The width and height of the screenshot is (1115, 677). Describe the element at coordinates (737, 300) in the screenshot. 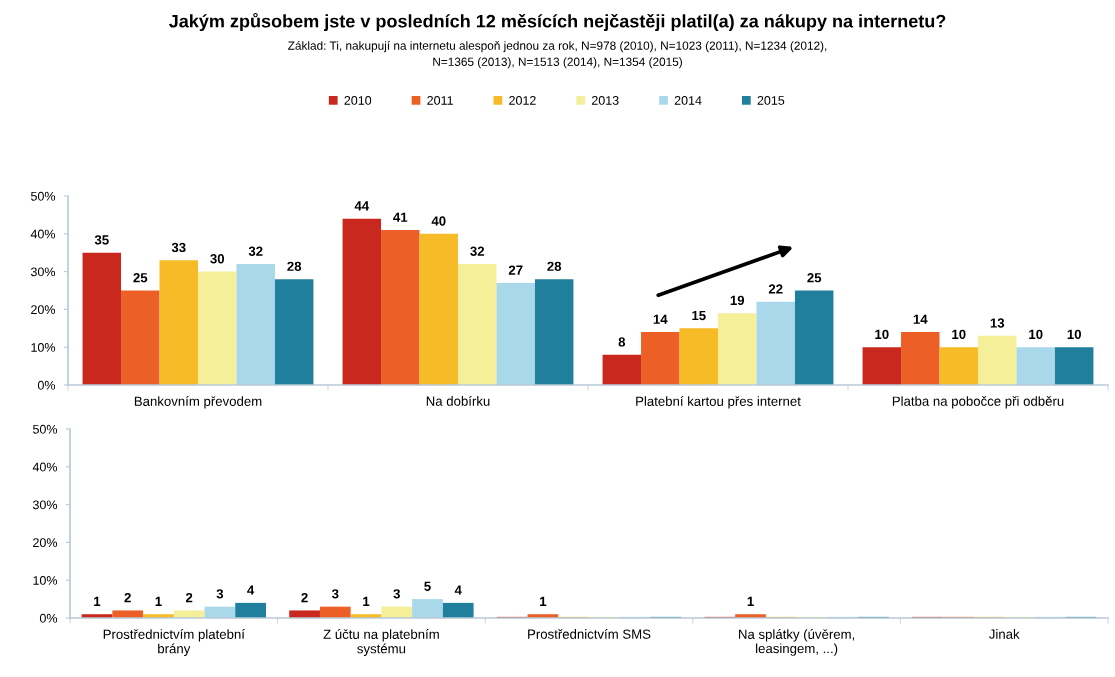

I see `data-label: 19` at that location.